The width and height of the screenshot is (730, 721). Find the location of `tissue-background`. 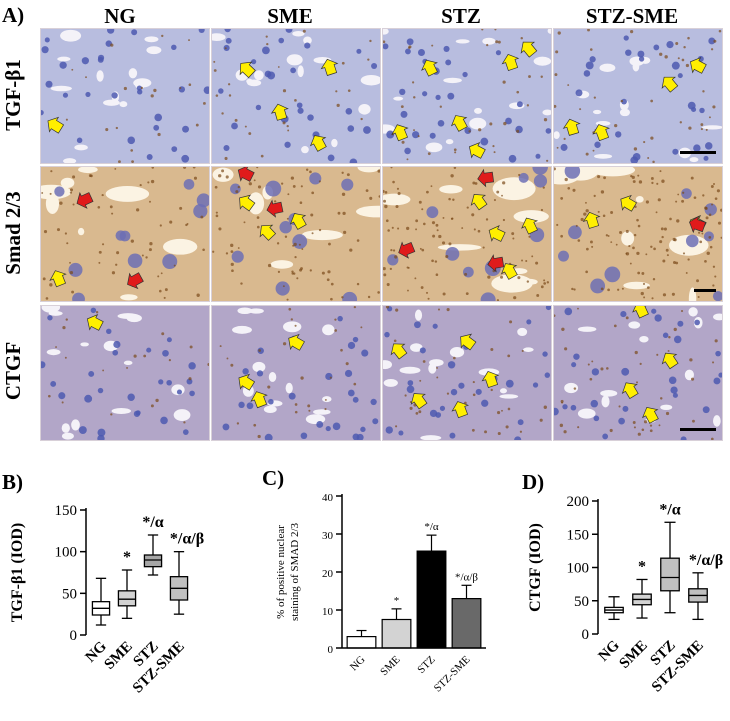

tissue-background is located at coordinates (125, 96).